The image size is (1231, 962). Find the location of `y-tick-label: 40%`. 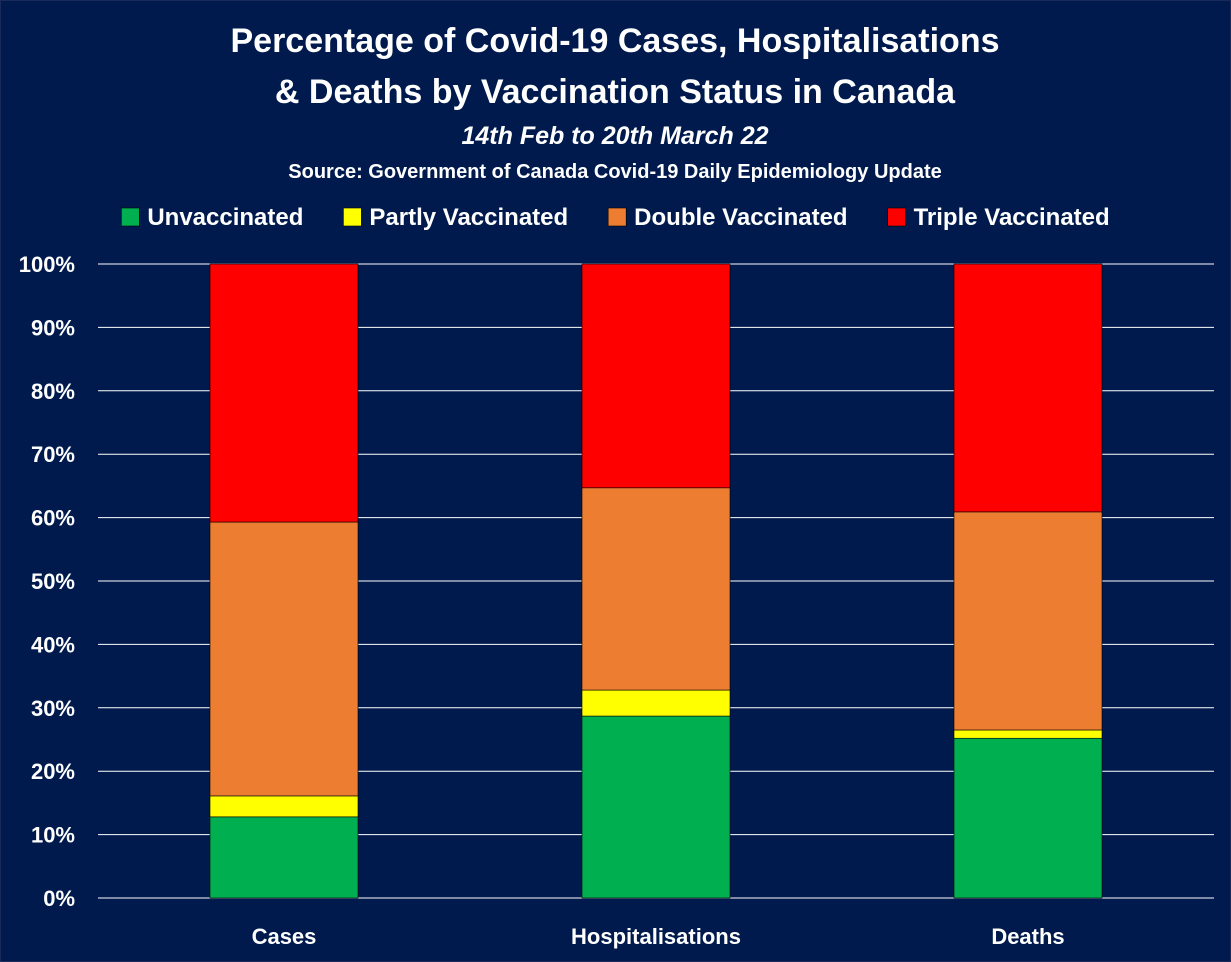

y-tick-label: 40% is located at coordinates (53, 644).